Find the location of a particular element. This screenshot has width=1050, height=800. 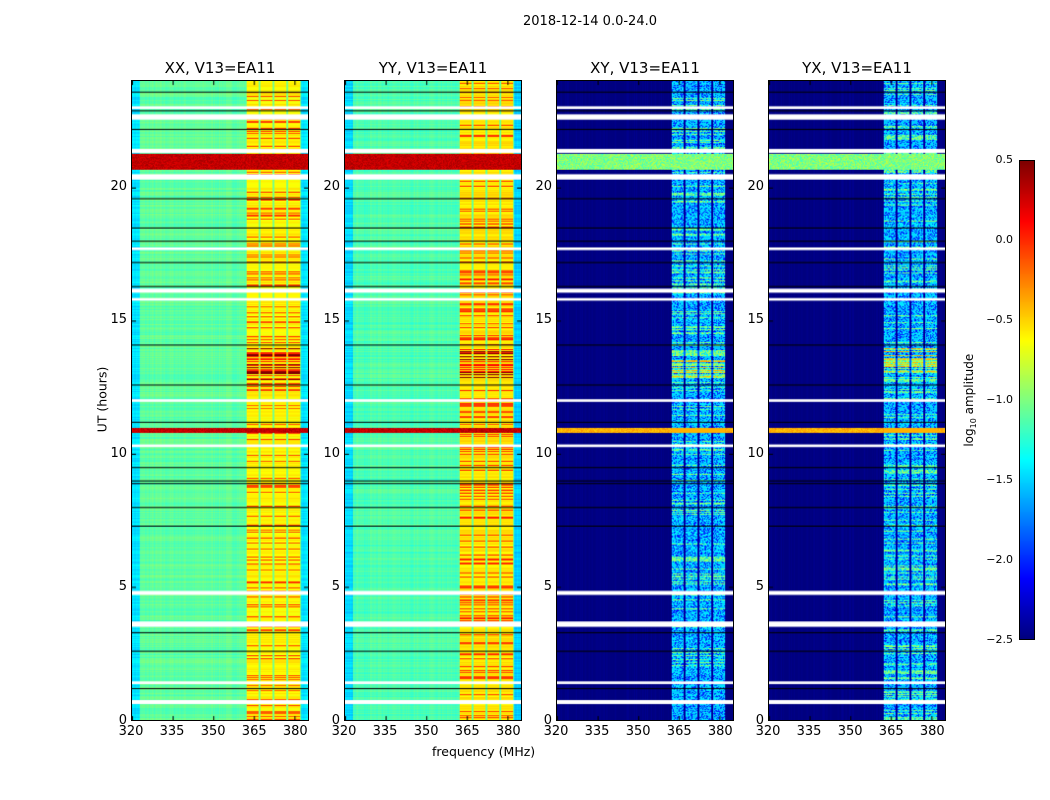

colorbar-tick-label: −0.5 is located at coordinates (999, 319).